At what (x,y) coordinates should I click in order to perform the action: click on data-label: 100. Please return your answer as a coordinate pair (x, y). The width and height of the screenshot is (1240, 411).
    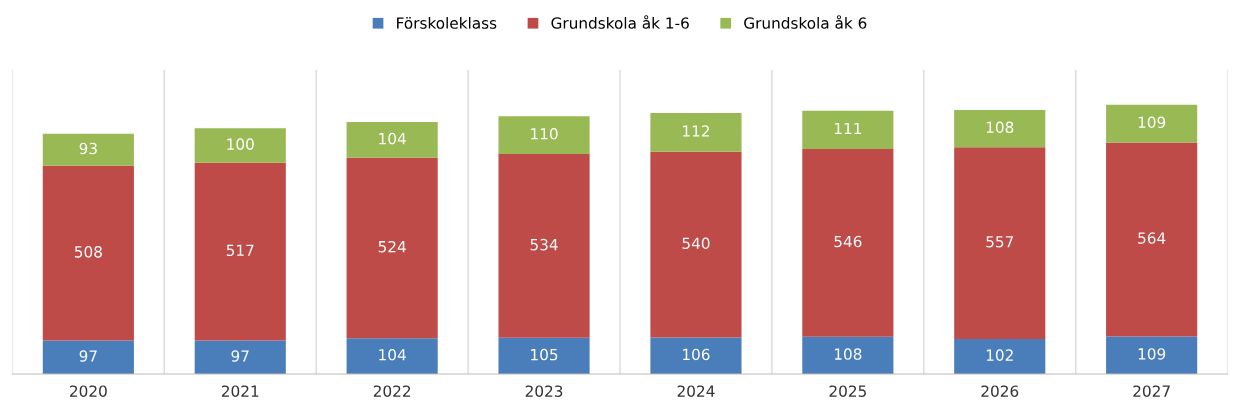
    Looking at the image, I should click on (240, 144).